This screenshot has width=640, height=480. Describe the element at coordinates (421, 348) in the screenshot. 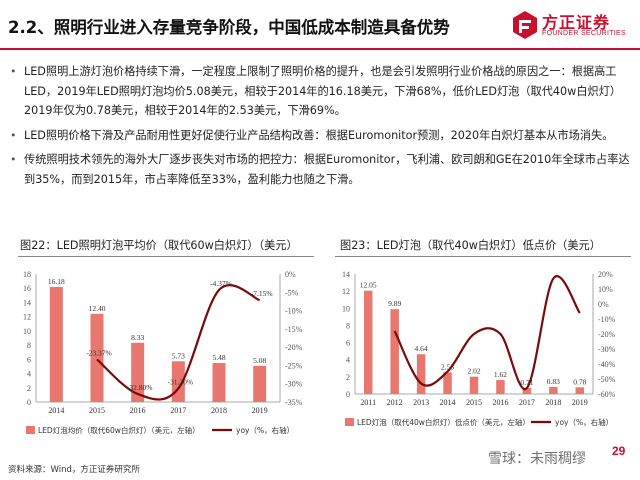

I see `bar-value-label: 4.64` at that location.